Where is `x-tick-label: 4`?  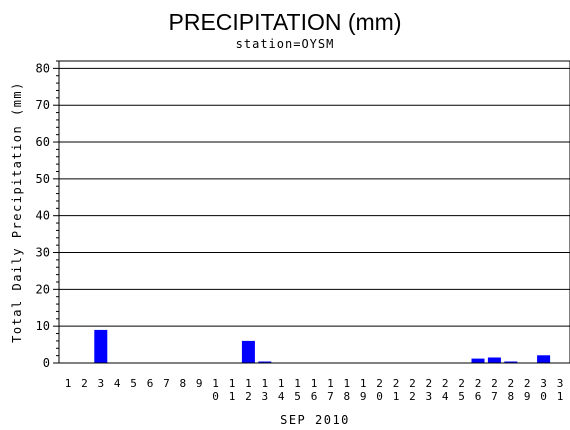
x-tick-label: 4 is located at coordinates (117, 383).